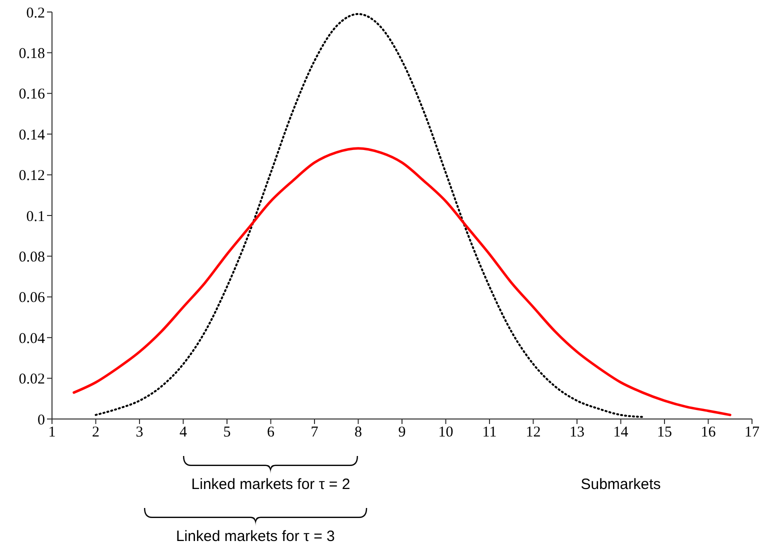 The height and width of the screenshot is (557, 767). I want to click on x-tick-label: 14, so click(621, 432).